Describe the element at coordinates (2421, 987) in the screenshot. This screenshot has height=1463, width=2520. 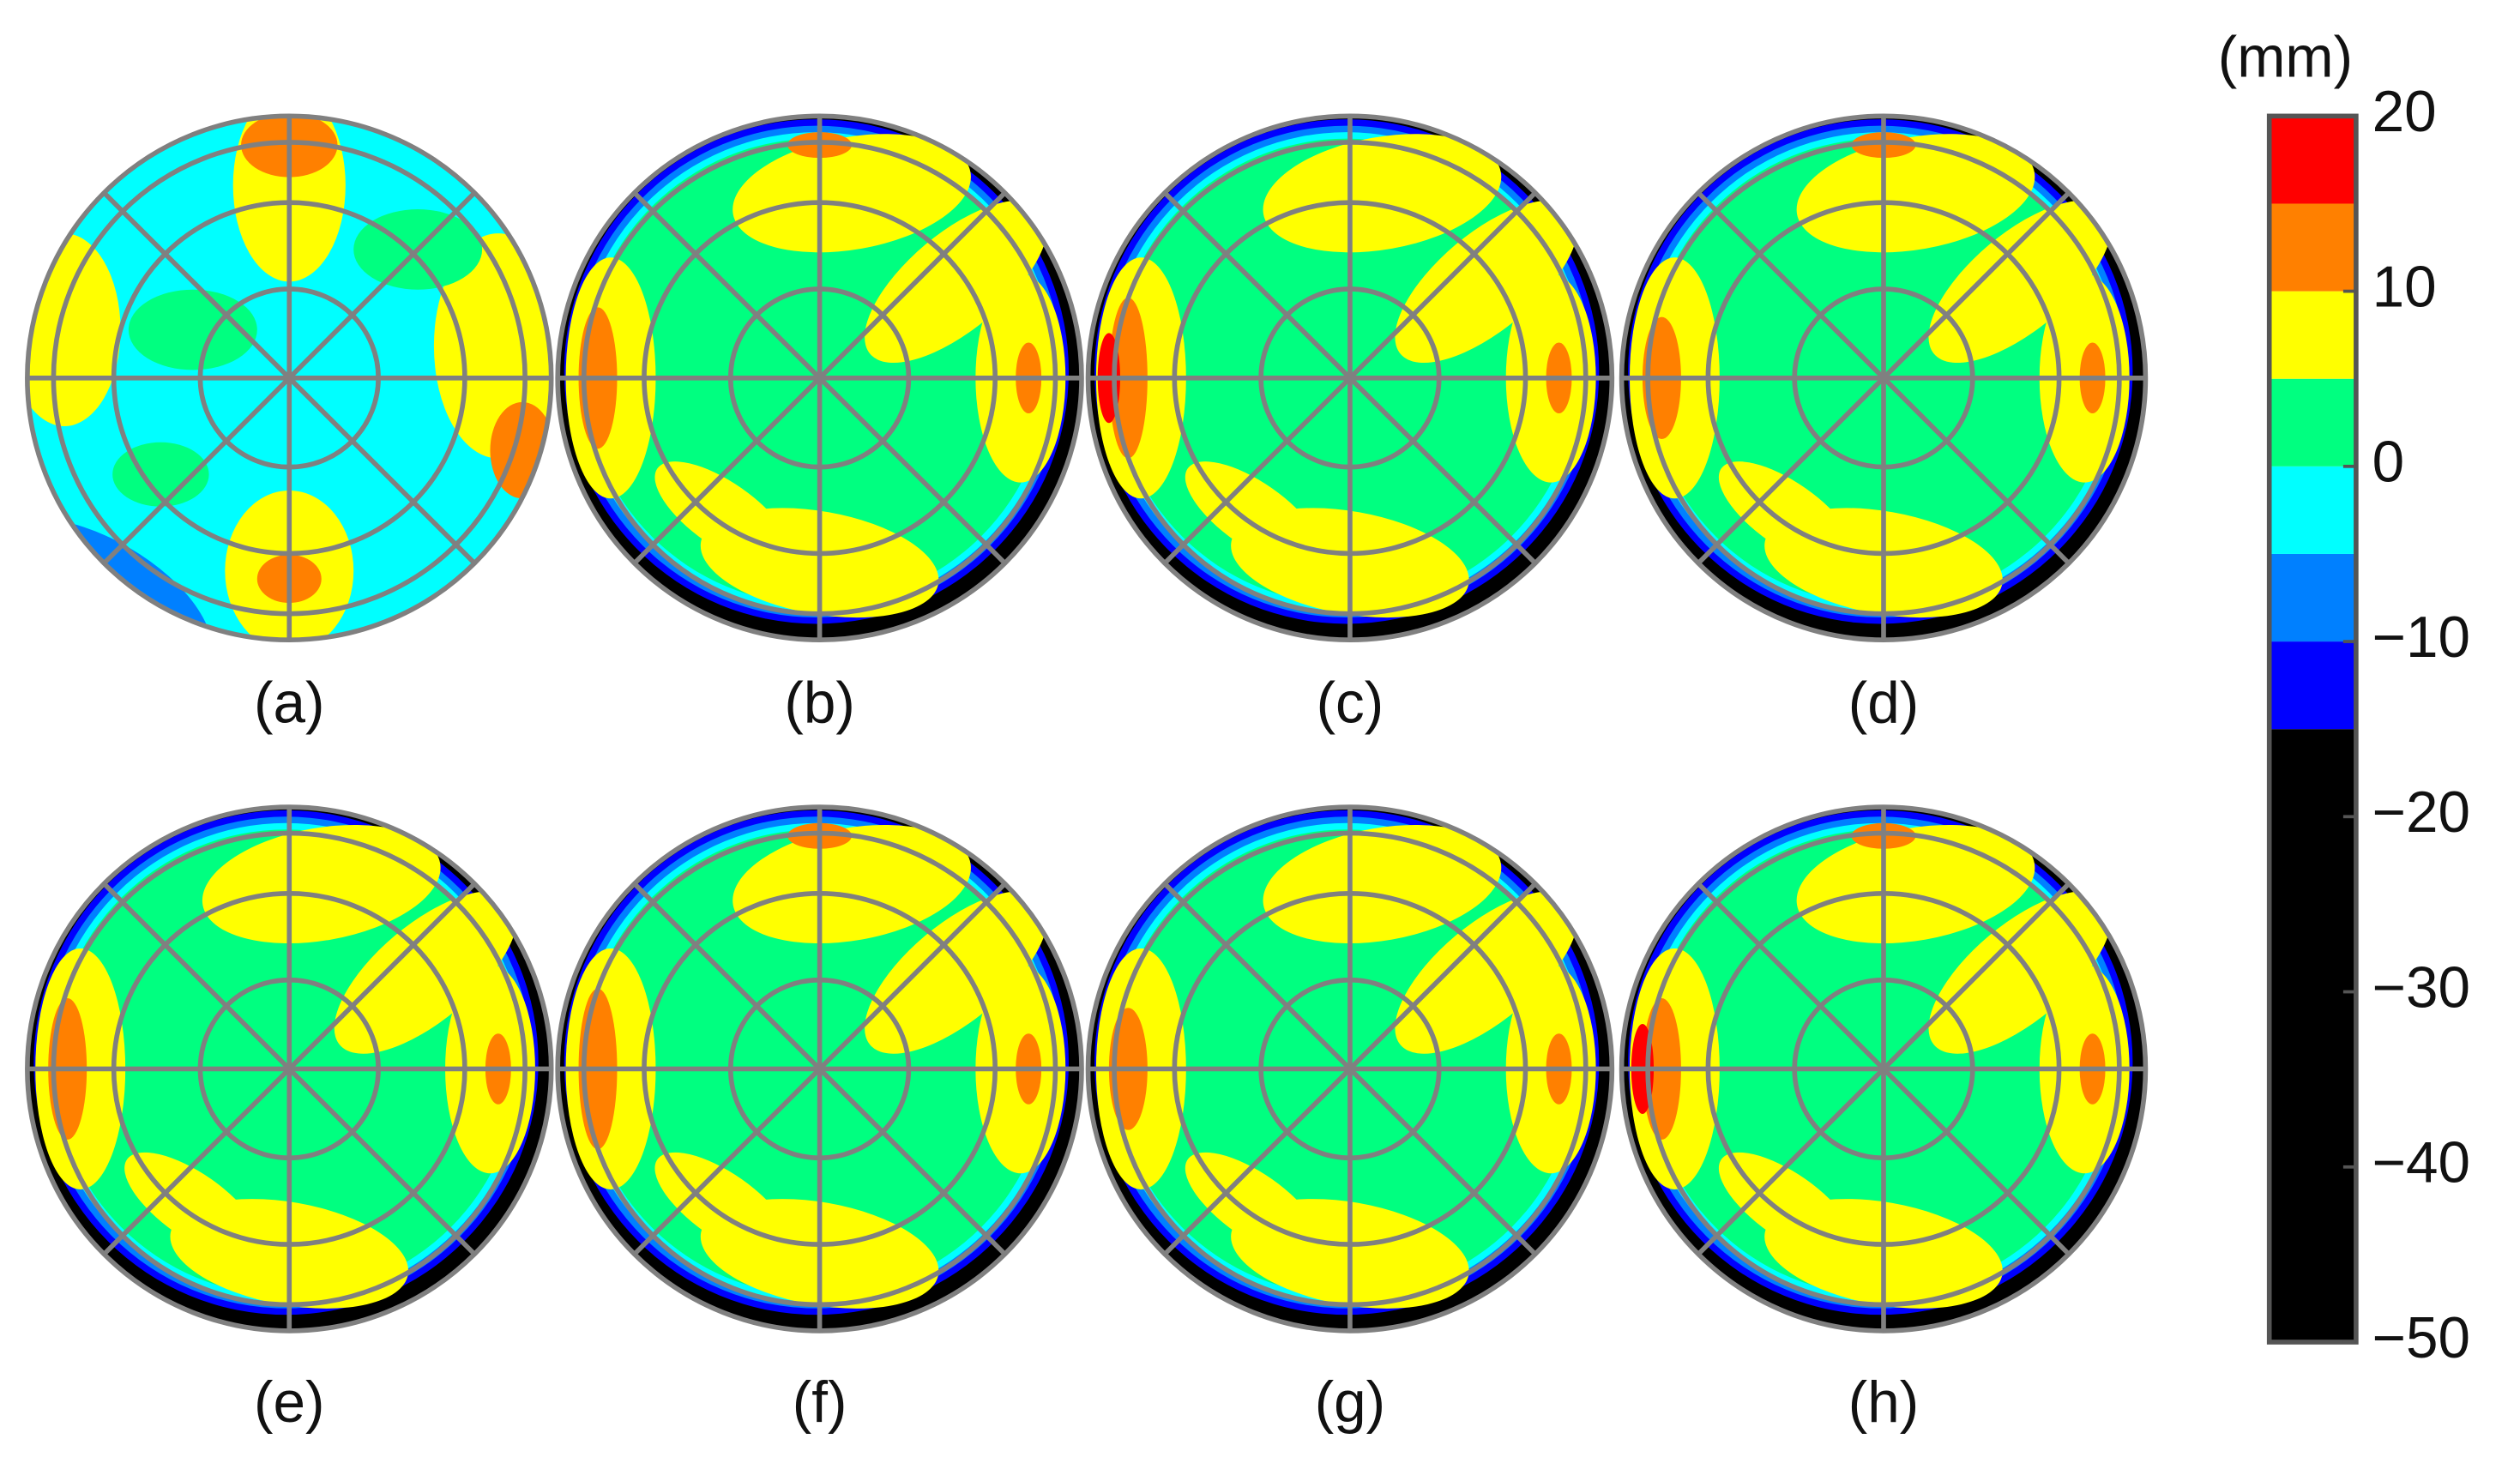
I see `colorbar-tick-label: −30` at that location.